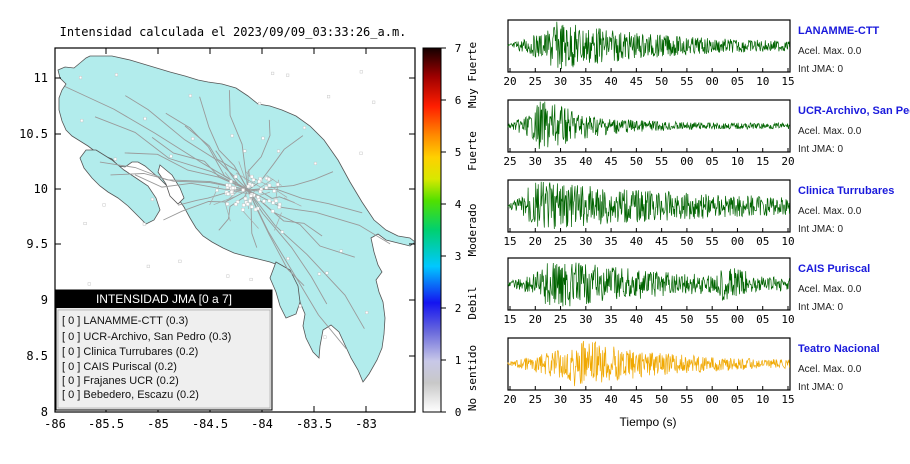 The width and height of the screenshot is (910, 464). What do you see at coordinates (130, 352) in the screenshot?
I see `legend-item: [ 0 ] Clinica Turrubares (0.2)` at bounding box center [130, 352].